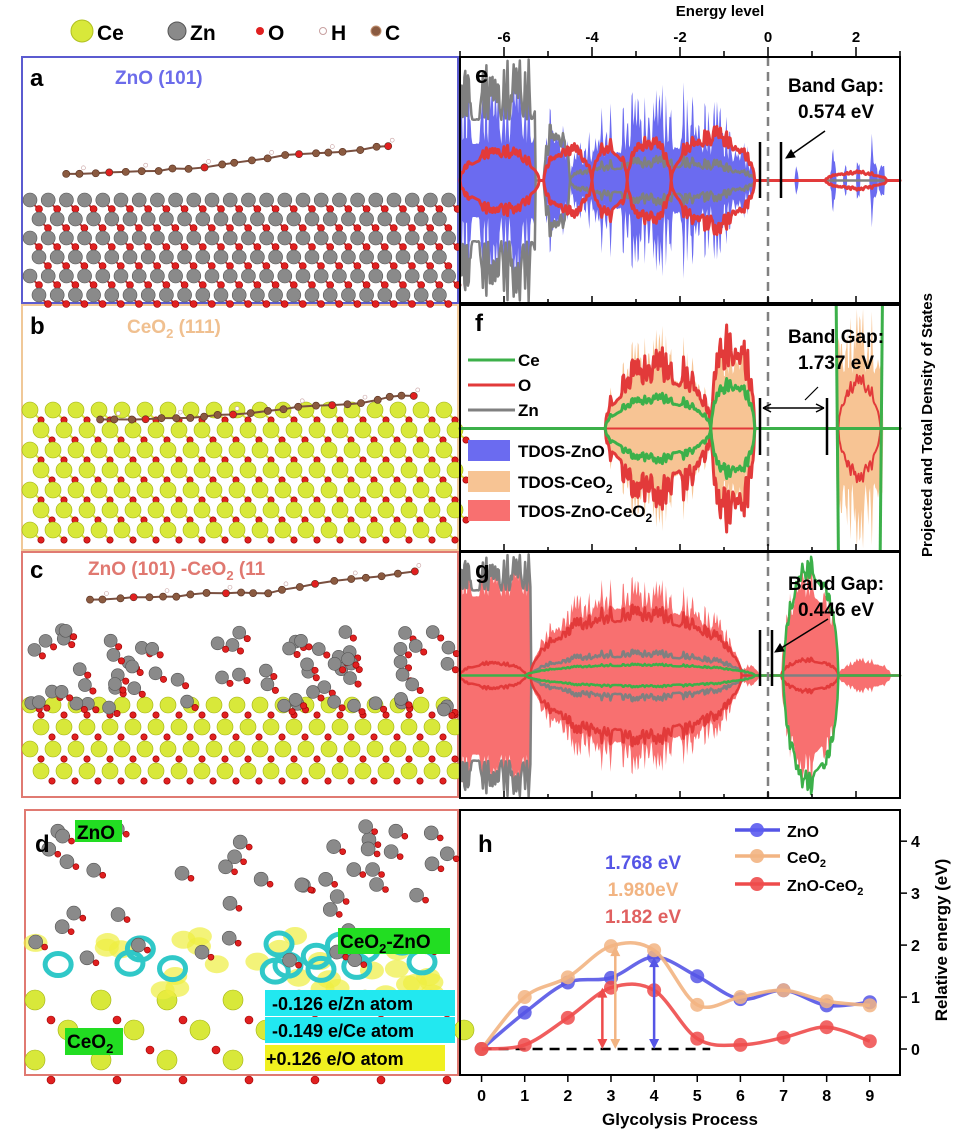 Image resolution: width=955 pixels, height=1135 pixels. What do you see at coordinates (82, 31) in the screenshot?
I see `ce-atom-icon` at bounding box center [82, 31].